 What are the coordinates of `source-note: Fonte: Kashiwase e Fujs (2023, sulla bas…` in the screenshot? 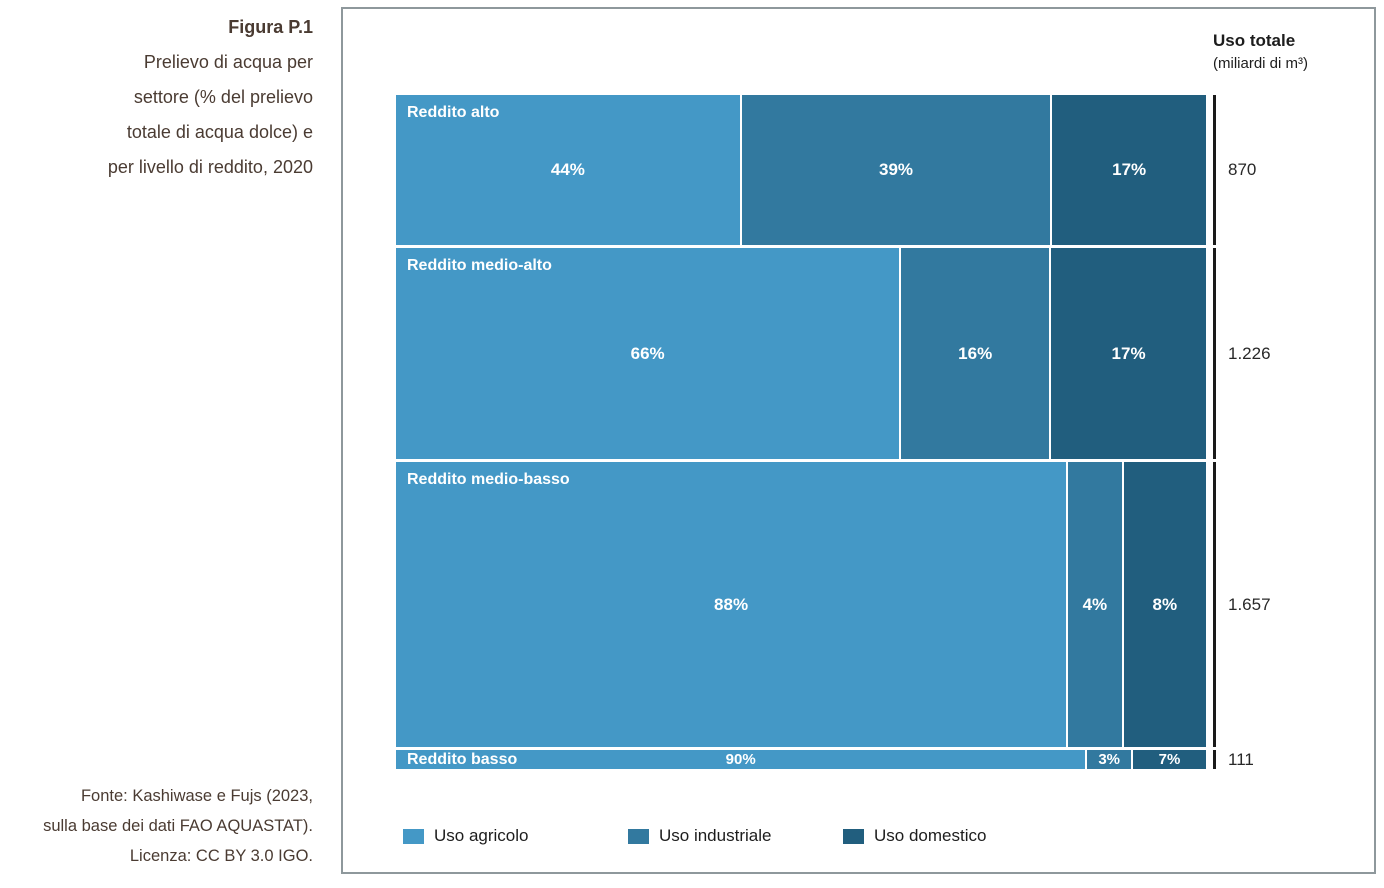 It's located at (156, 826).